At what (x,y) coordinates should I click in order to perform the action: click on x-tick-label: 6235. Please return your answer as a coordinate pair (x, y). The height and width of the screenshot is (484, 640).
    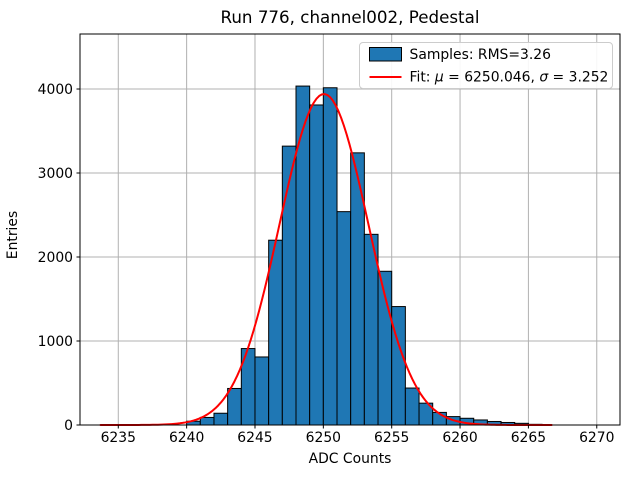
    Looking at the image, I should click on (118, 438).